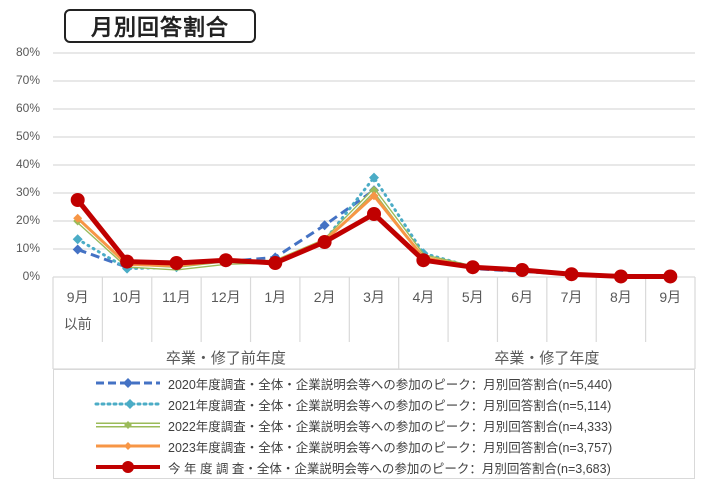  I want to click on y-tick-label: 80%, so click(27, 52).